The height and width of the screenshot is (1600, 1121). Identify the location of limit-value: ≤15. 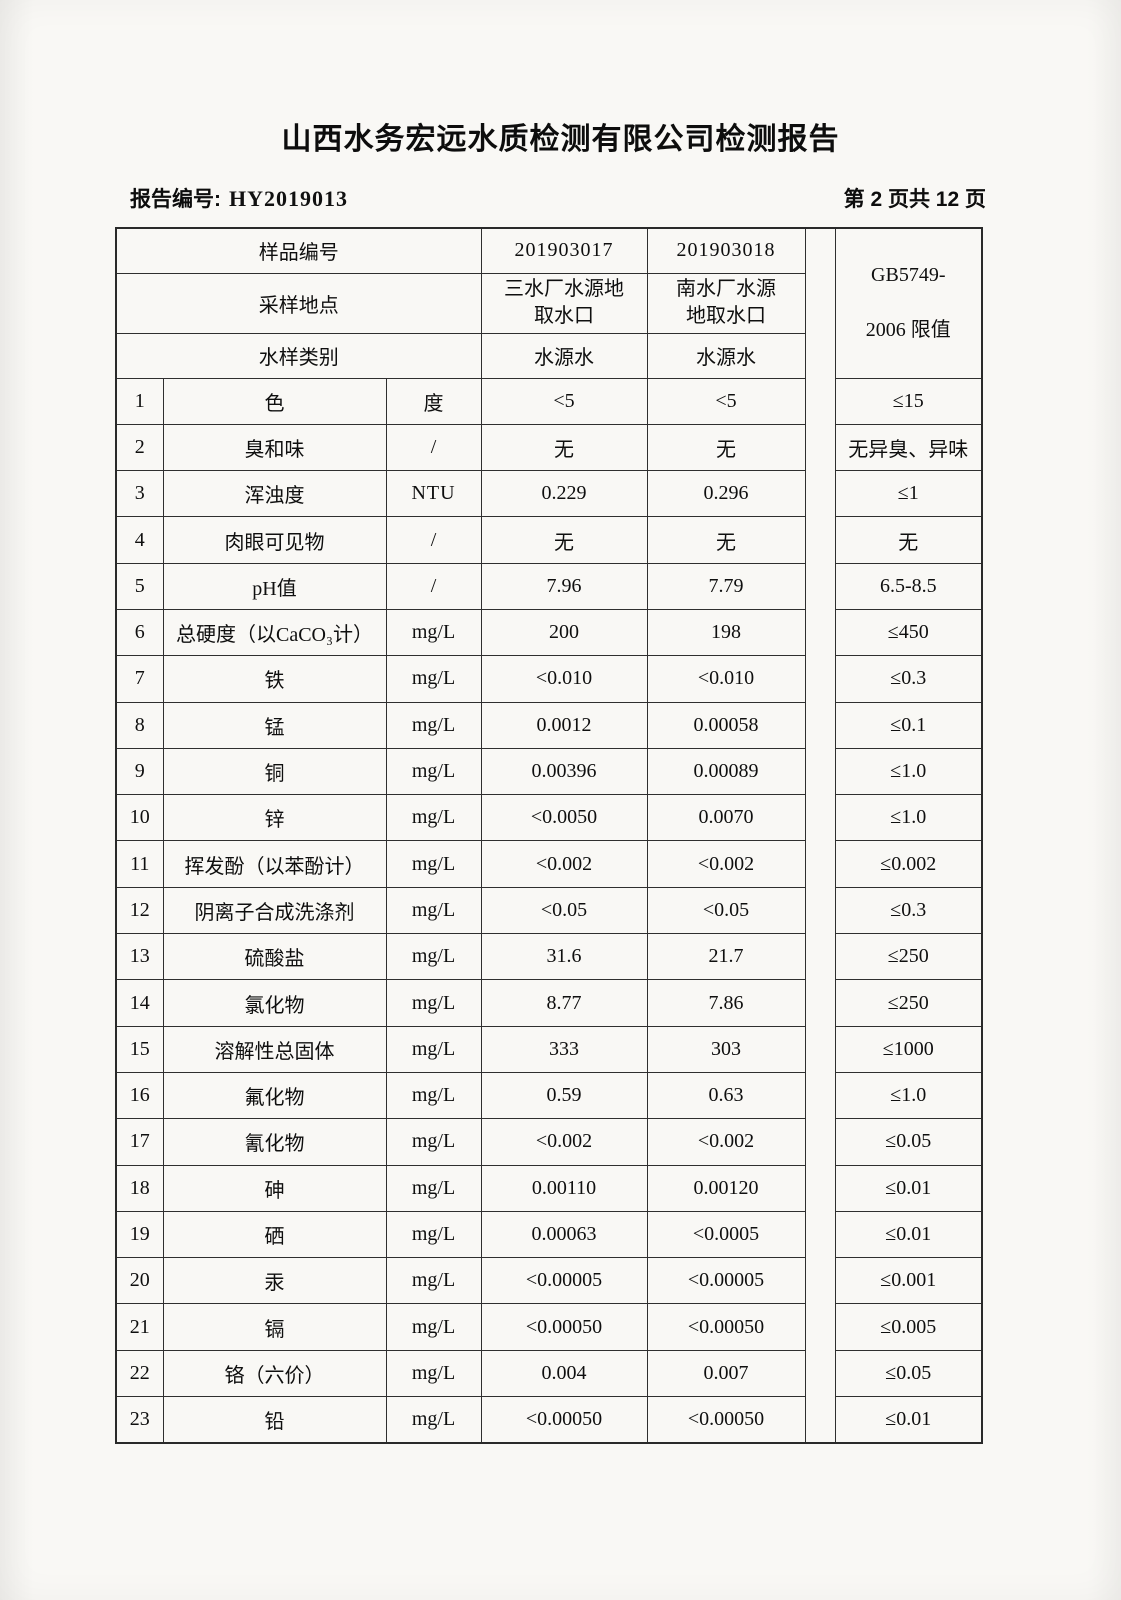
(908, 401).